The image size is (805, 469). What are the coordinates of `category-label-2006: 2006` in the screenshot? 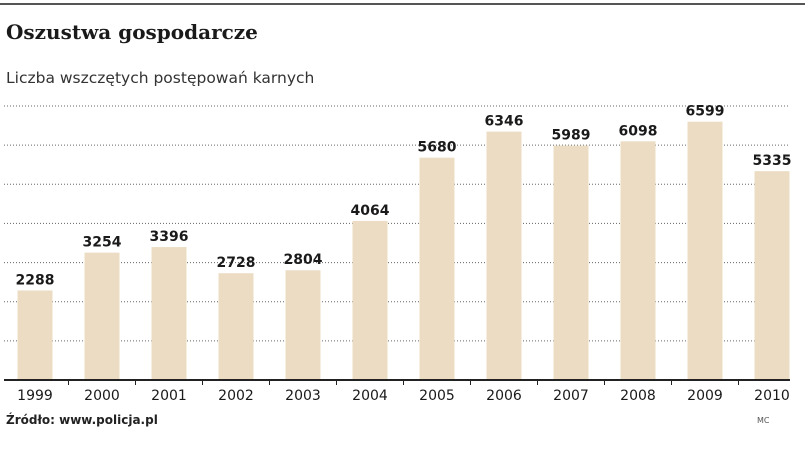 It's located at (504, 396).